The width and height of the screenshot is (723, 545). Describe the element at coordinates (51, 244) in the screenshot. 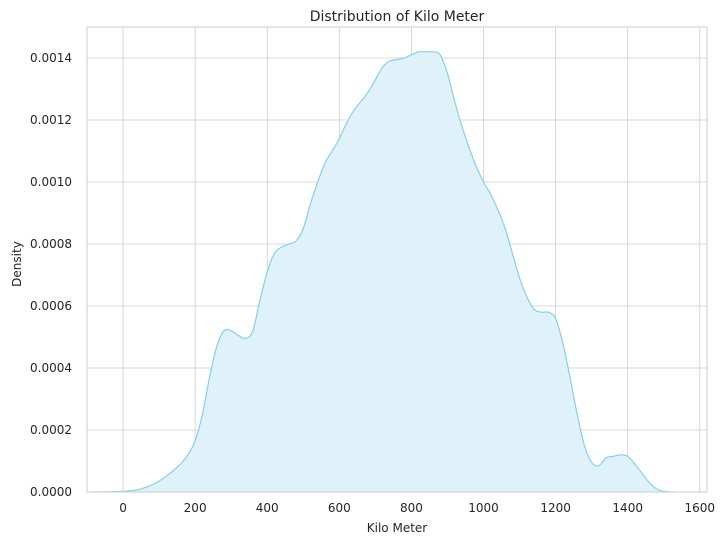

I see `y-tick-label: 0.0008` at that location.